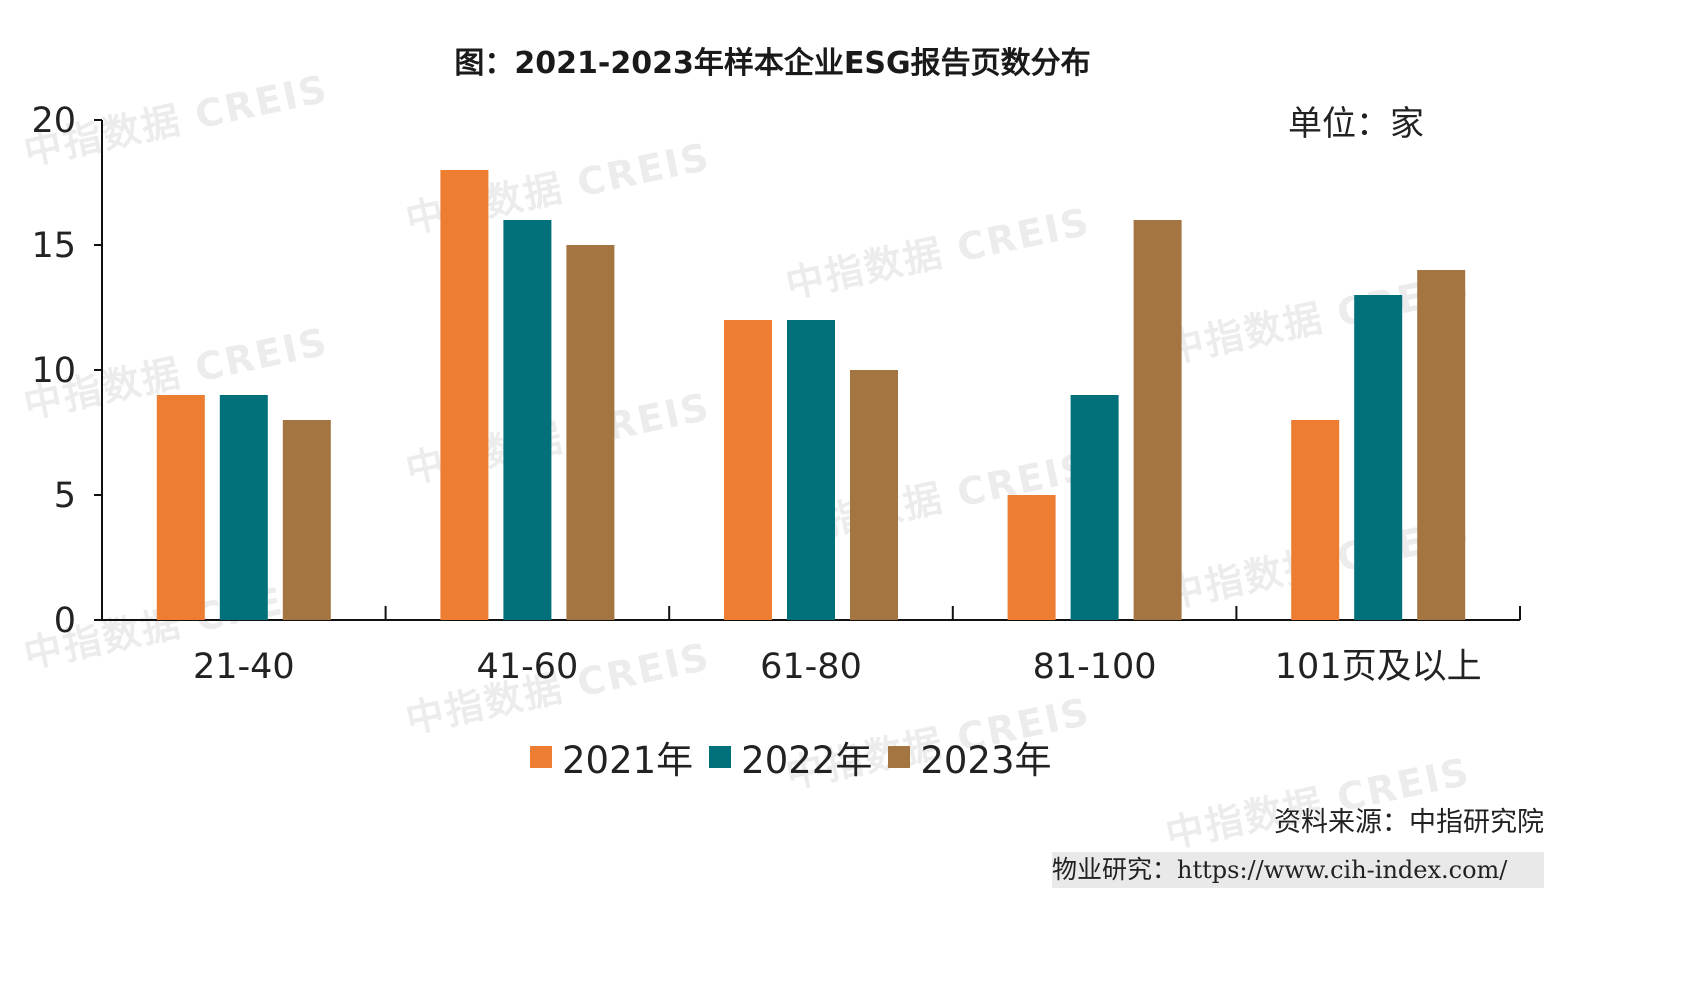 Image resolution: width=1681 pixels, height=986 pixels. Describe the element at coordinates (541, 757) in the screenshot. I see `legend-swatch-2021` at that location.